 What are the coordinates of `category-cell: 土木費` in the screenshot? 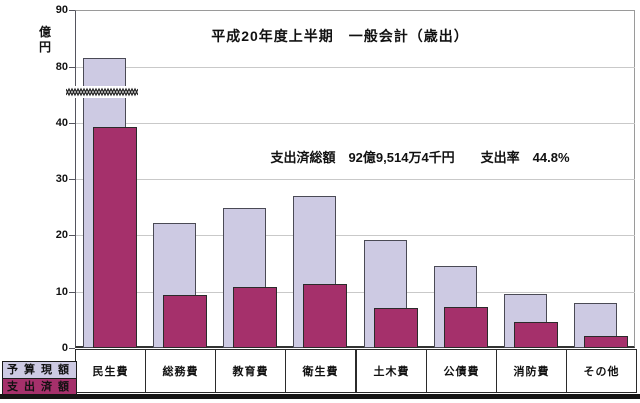 It's located at (391, 371).